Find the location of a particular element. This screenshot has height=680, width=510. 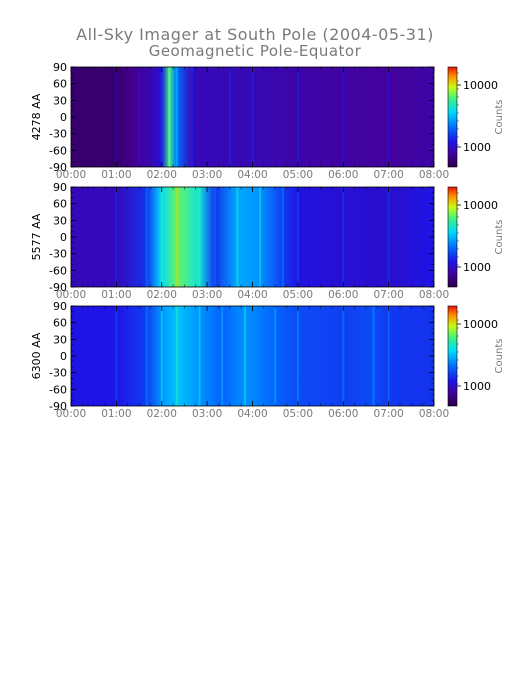

y-axis-label: 5577 AA is located at coordinates (36, 236).